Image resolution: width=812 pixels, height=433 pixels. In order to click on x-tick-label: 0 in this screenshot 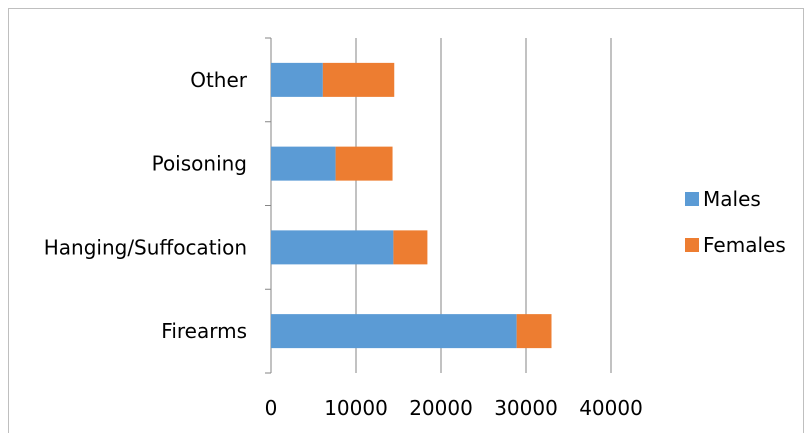, I will do `click(271, 408)`.